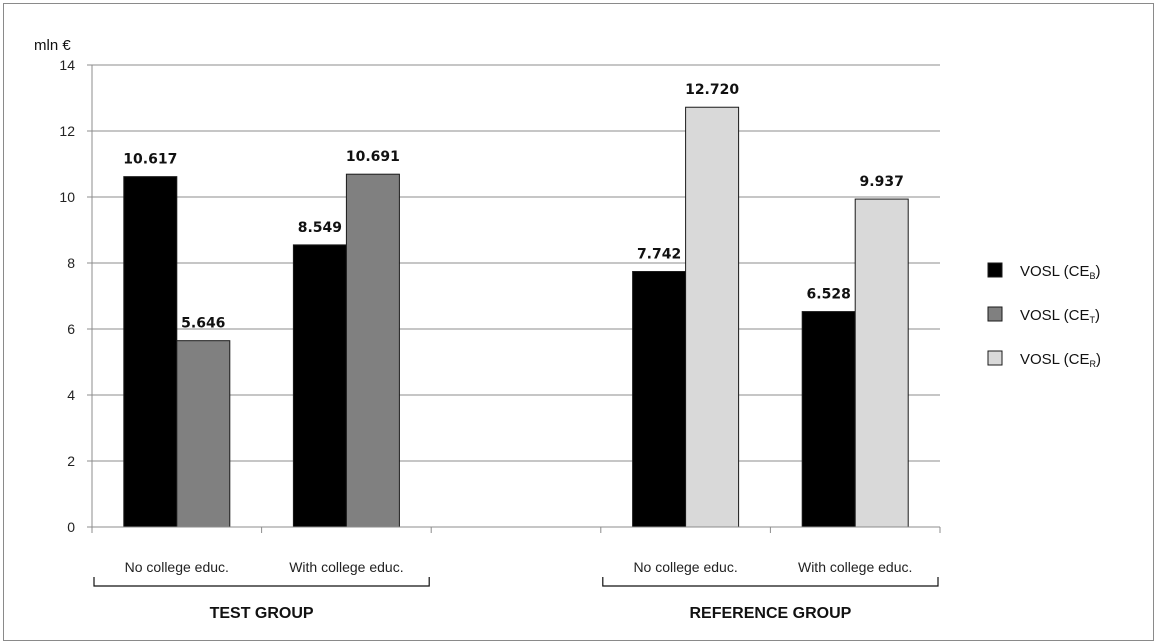  What do you see at coordinates (71, 395) in the screenshot?
I see `y-tick-label: 4` at bounding box center [71, 395].